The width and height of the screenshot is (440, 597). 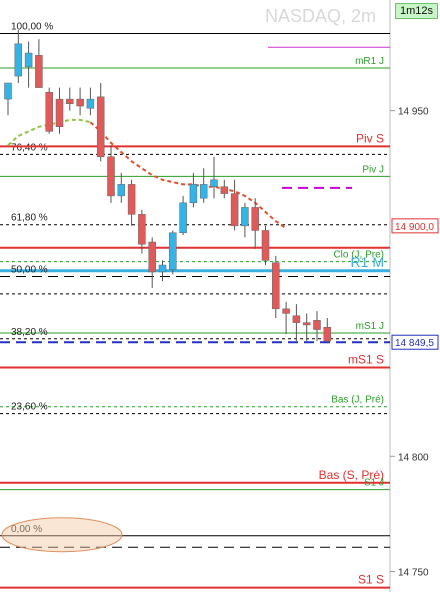 What do you see at coordinates (29, 218) in the screenshot?
I see `fib-level-label: 61,80 %` at bounding box center [29, 218].